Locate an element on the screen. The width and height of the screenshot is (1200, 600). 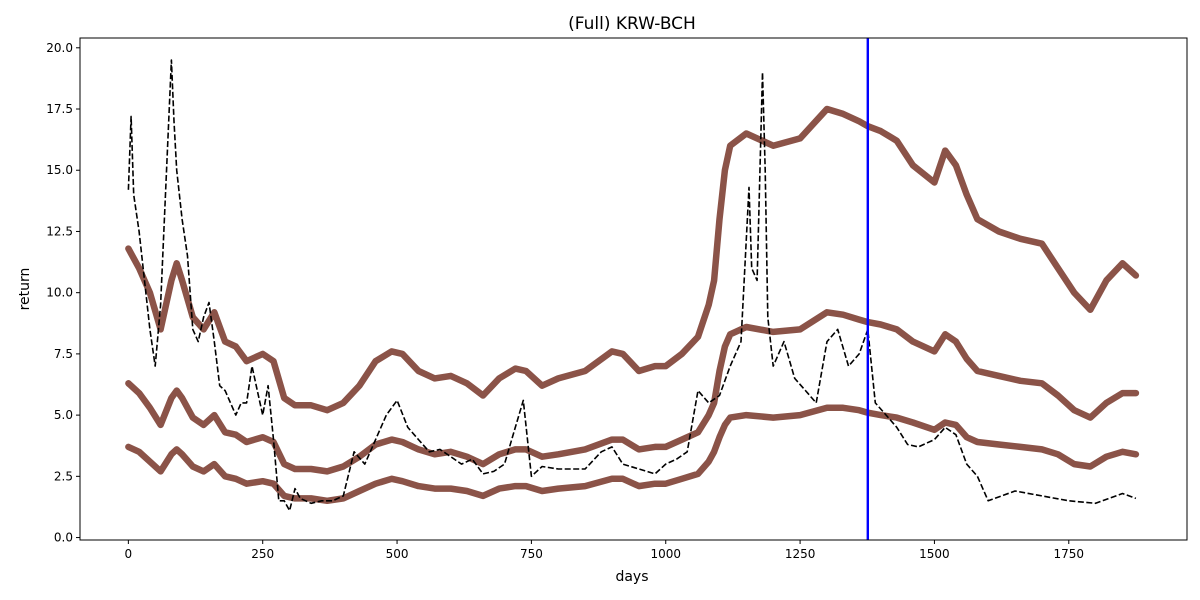
x-tick-label: 500 is located at coordinates (397, 554).